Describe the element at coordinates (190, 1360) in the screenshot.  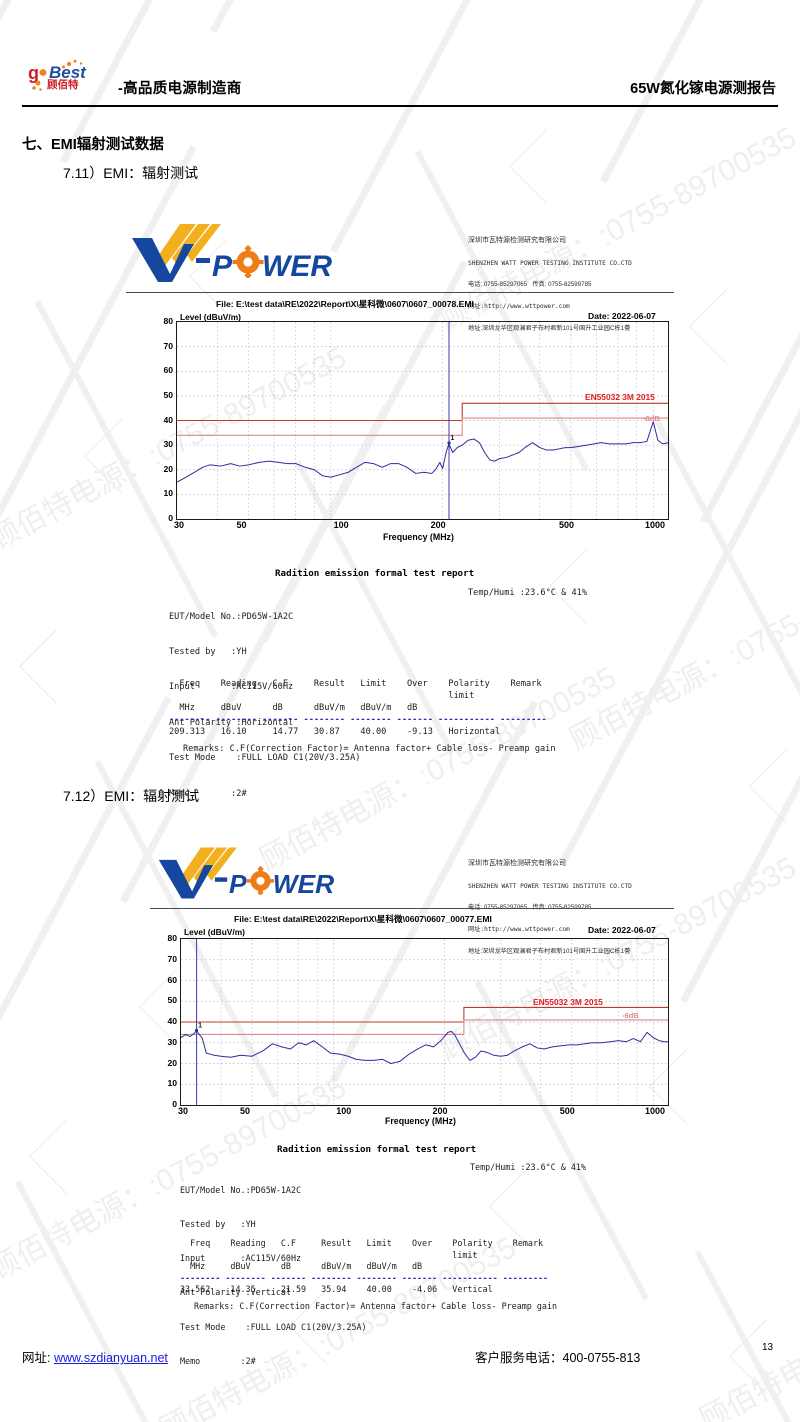
I see `memo-label-2: Memo` at that location.